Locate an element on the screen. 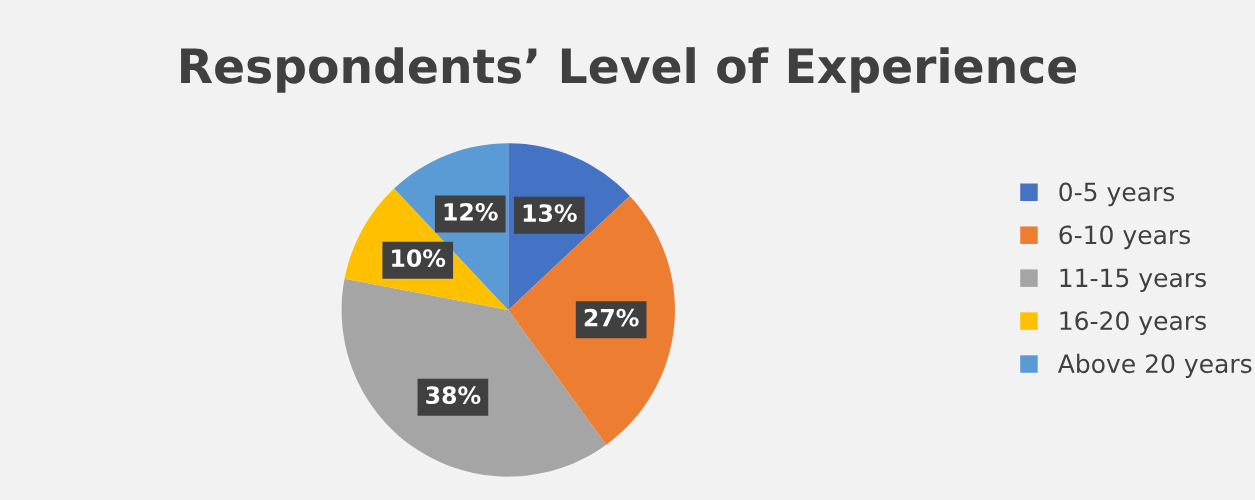 The image size is (1255, 500). pie-slice is located at coordinates (591, 320).